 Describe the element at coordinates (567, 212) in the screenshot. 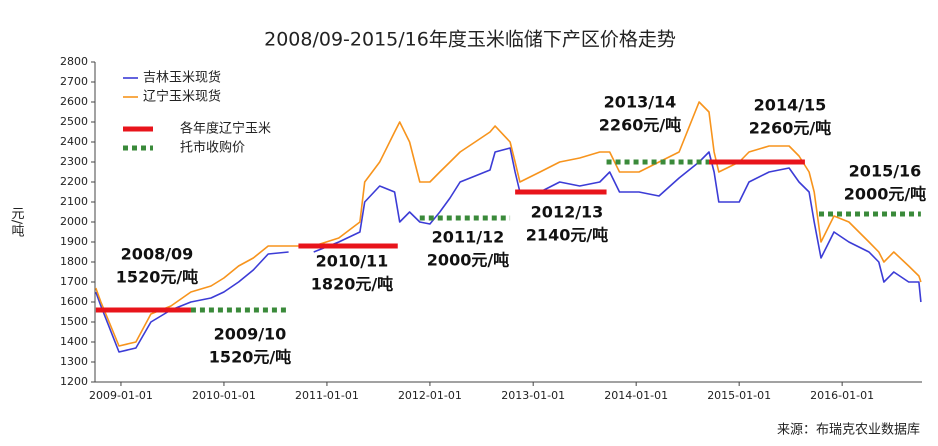

I see `annotation: 2012/13` at that location.